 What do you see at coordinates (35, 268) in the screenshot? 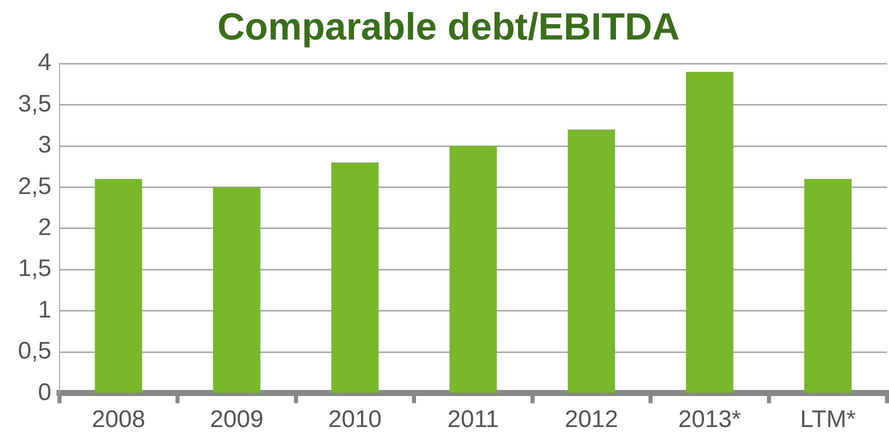
I see `y-tick-label: 1,5` at bounding box center [35, 268].